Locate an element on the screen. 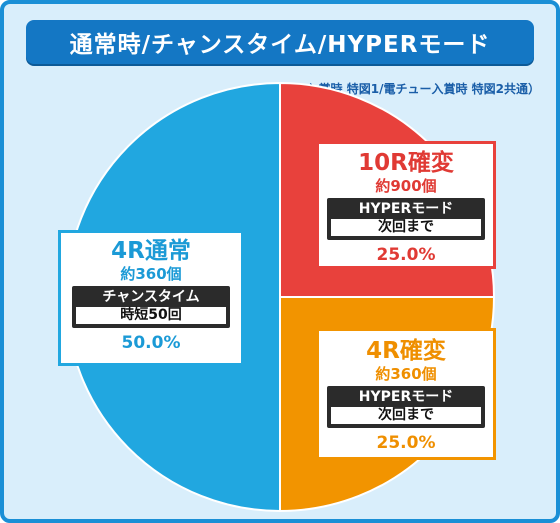  feature-title: チャンスタイム is located at coordinates (151, 297).